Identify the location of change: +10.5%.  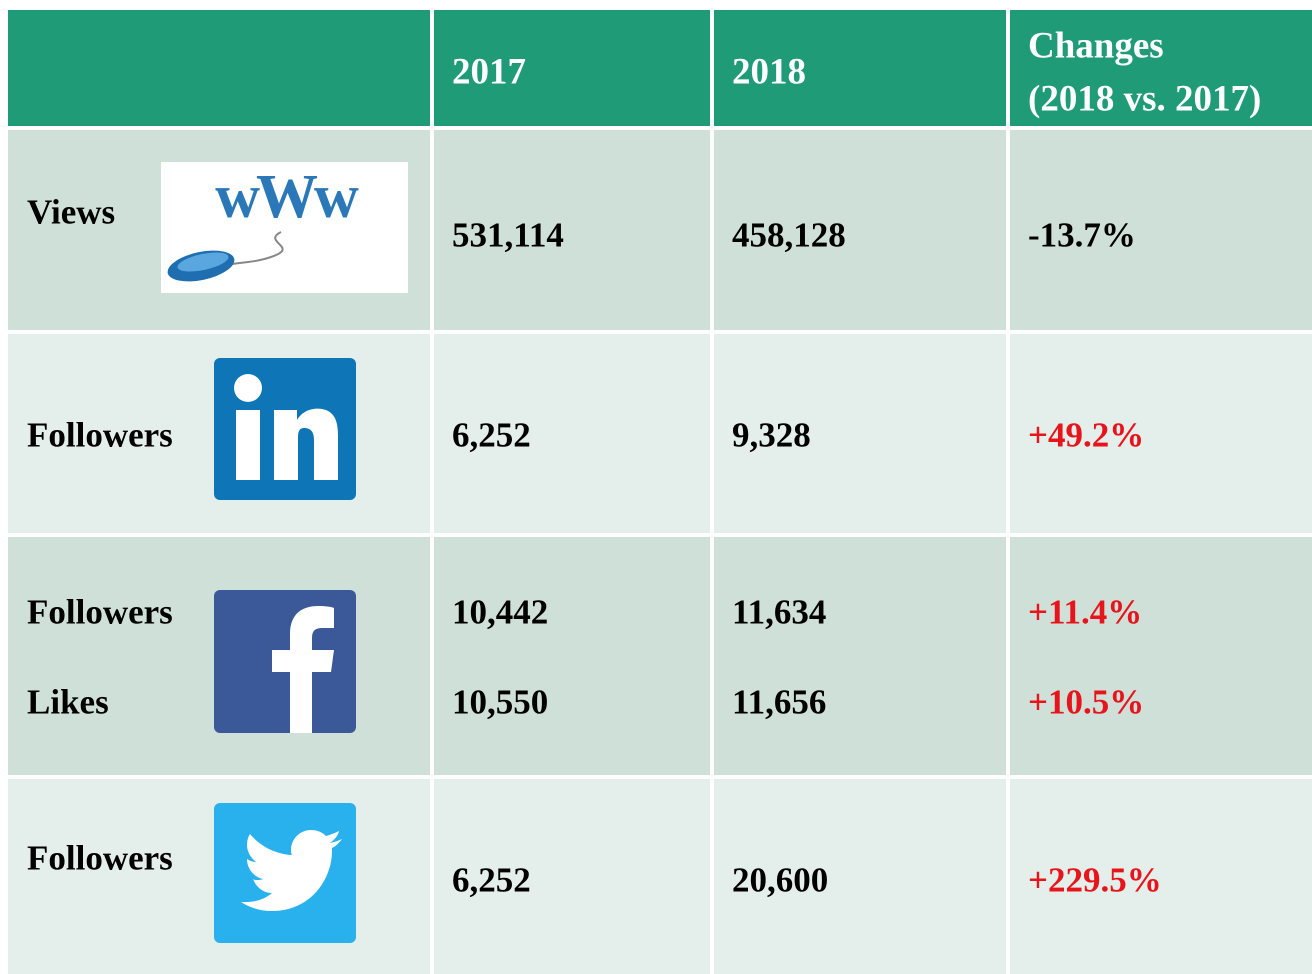
(1086, 702).